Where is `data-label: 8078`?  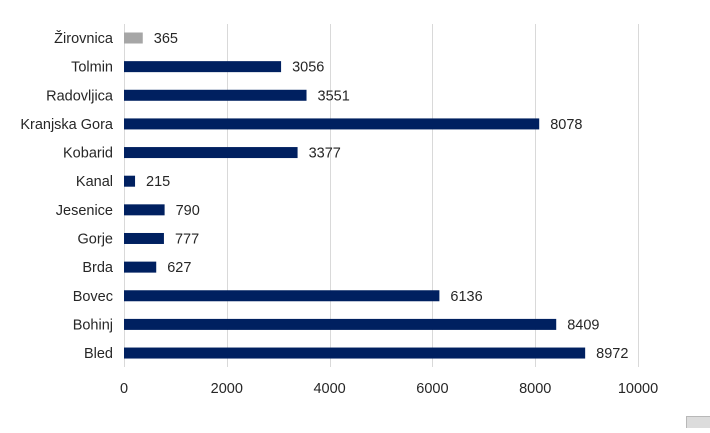 data-label: 8078 is located at coordinates (566, 125).